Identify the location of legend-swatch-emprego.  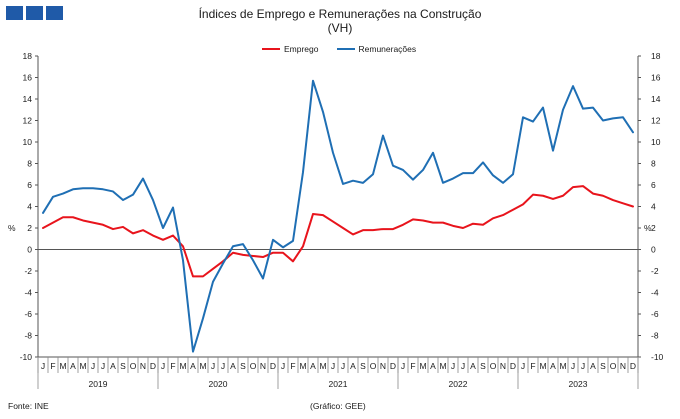
(271, 49).